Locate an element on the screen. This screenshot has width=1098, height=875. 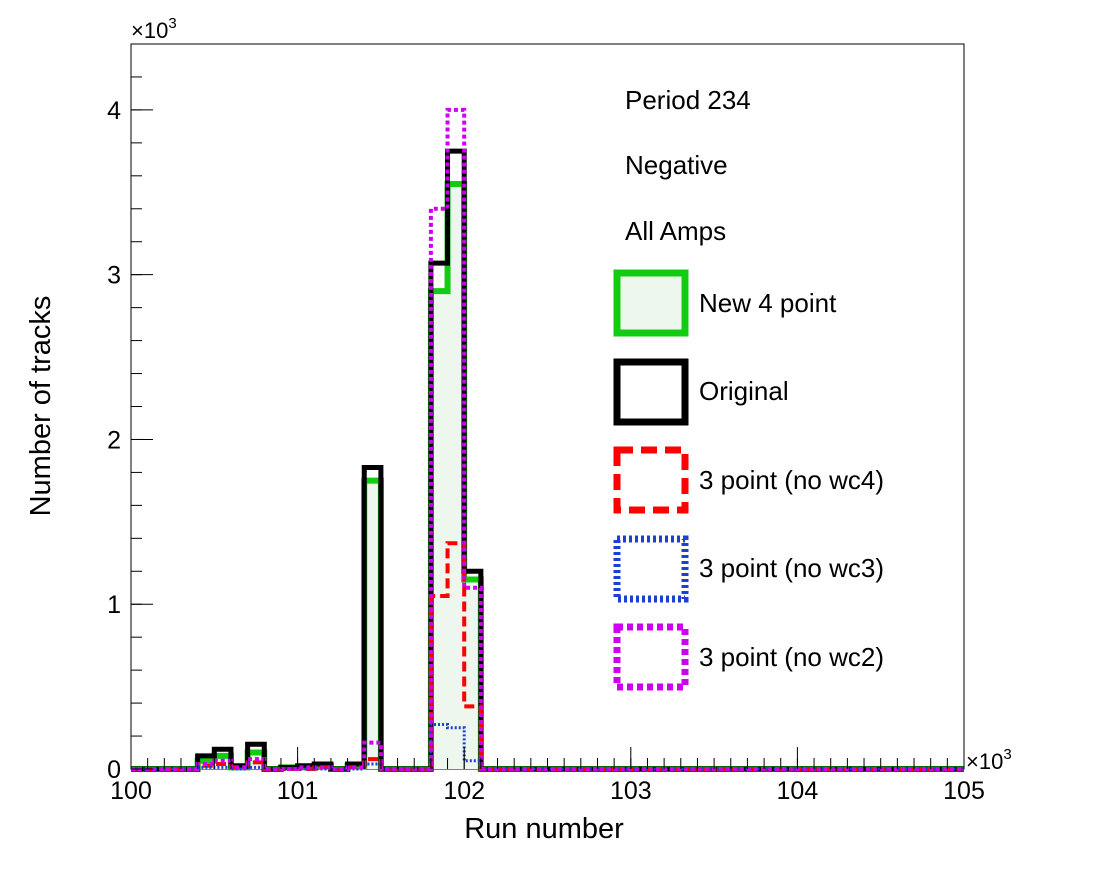
x-axis-label: Run number is located at coordinates (544, 829).